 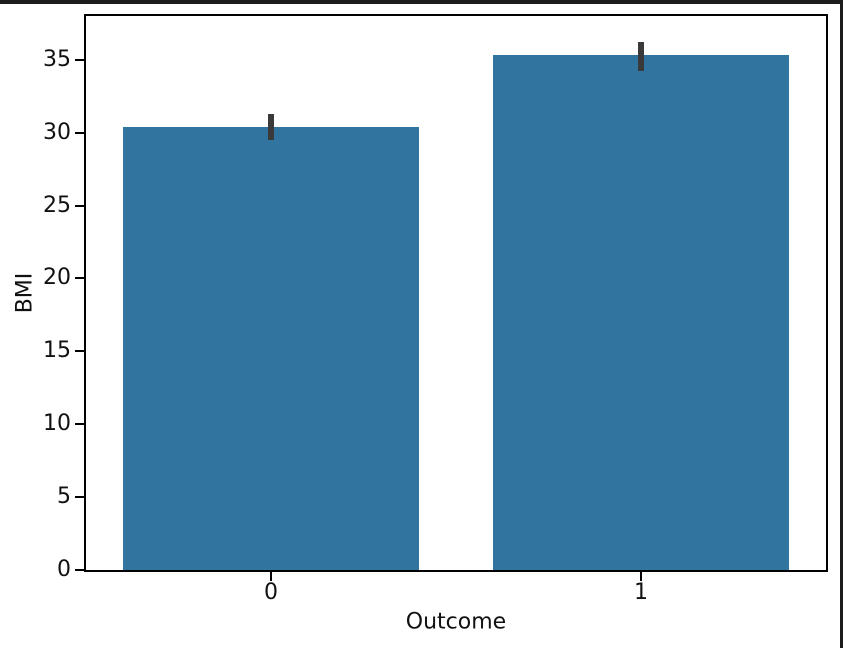 What do you see at coordinates (64, 569) in the screenshot?
I see `y-tick-label-0: 0` at bounding box center [64, 569].